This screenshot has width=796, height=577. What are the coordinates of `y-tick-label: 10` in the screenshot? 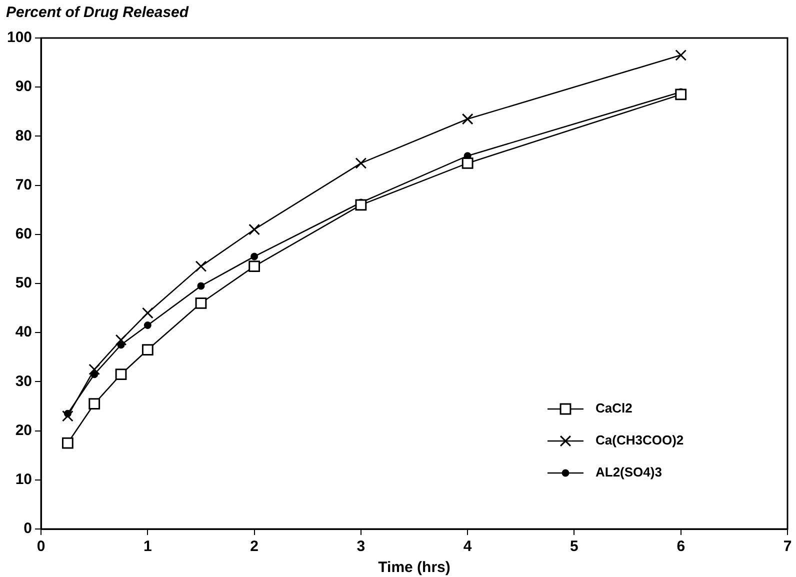 It's located at (23, 479).